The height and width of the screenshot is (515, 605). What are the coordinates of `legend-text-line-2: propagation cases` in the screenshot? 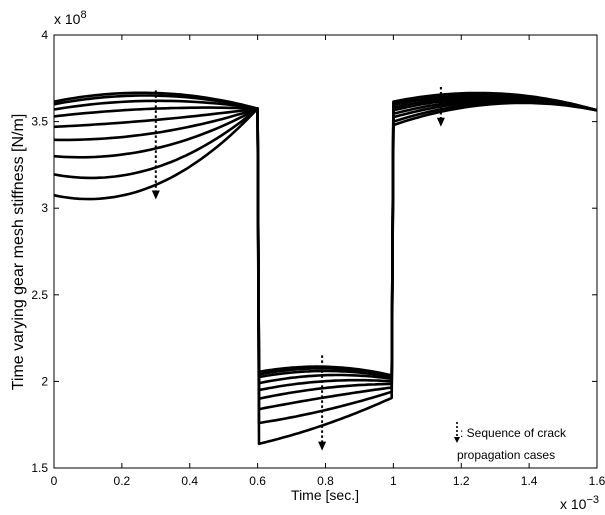 It's located at (506, 455).